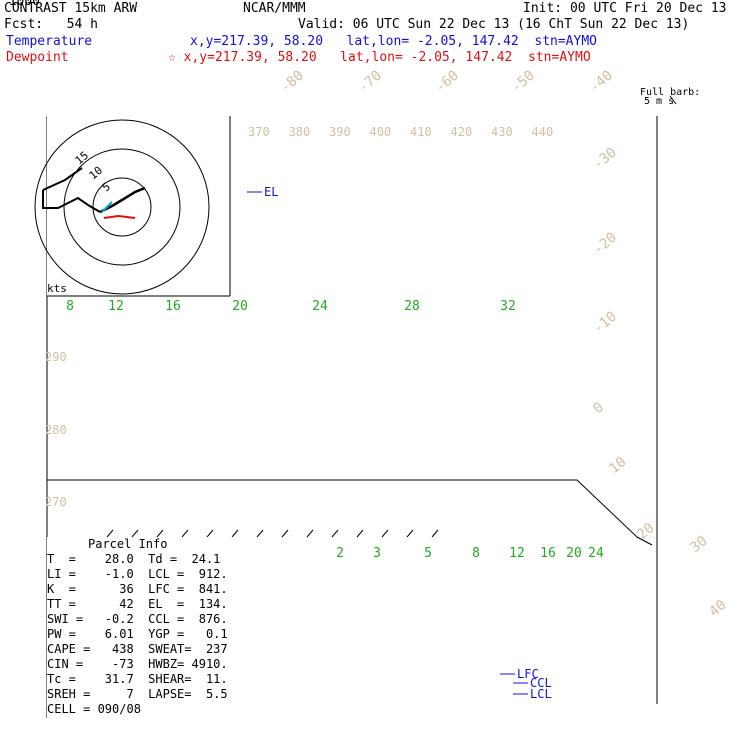  I want to click on parcel-info-row: CAPE = 438 SWEAT= 237, so click(137, 649).